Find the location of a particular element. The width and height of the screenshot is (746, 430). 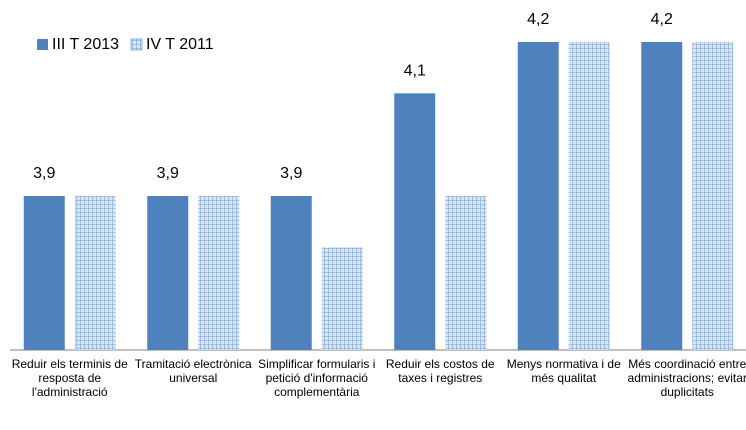

x-tick-label: Tramitació electrònica universal is located at coordinates (193, 371).